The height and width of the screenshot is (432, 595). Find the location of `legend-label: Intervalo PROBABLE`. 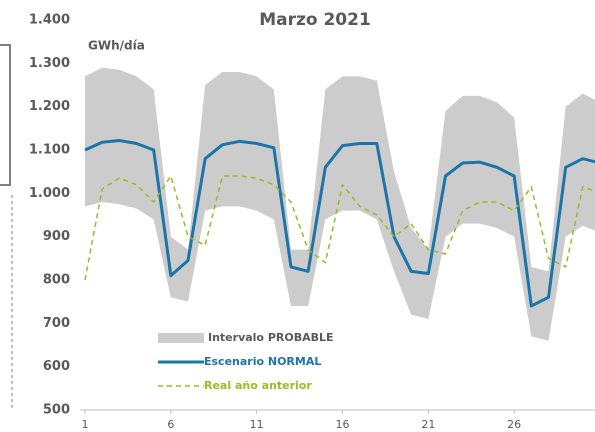

legend-label: Intervalo PROBABLE is located at coordinates (271, 337).